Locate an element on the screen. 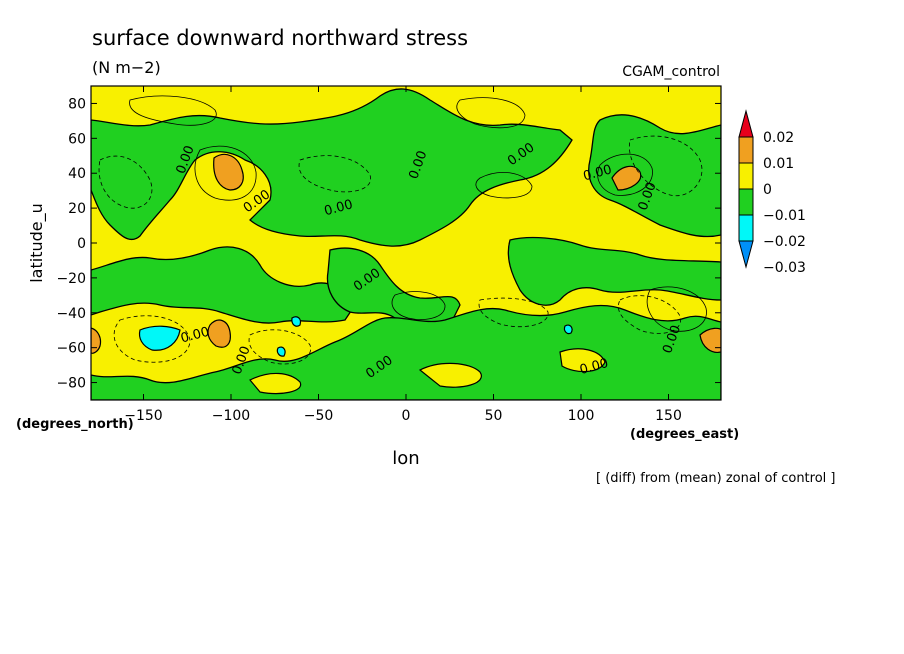 The width and height of the screenshot is (904, 654). x-tick-label: 150 is located at coordinates (668, 416).